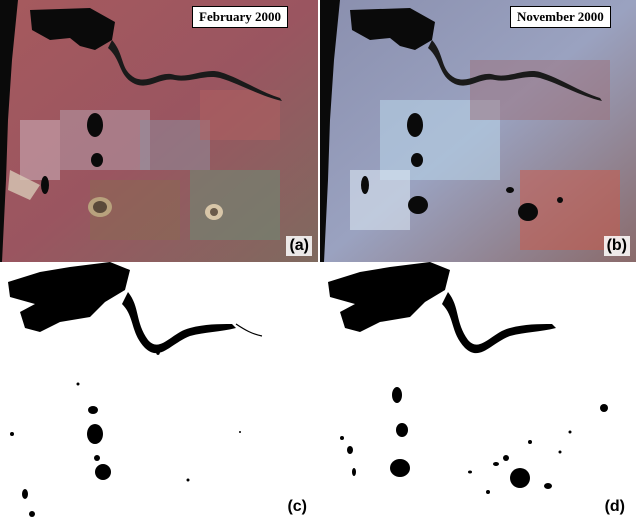  Describe the element at coordinates (560, 17) in the screenshot. I see `date-label: November 2000` at that location.